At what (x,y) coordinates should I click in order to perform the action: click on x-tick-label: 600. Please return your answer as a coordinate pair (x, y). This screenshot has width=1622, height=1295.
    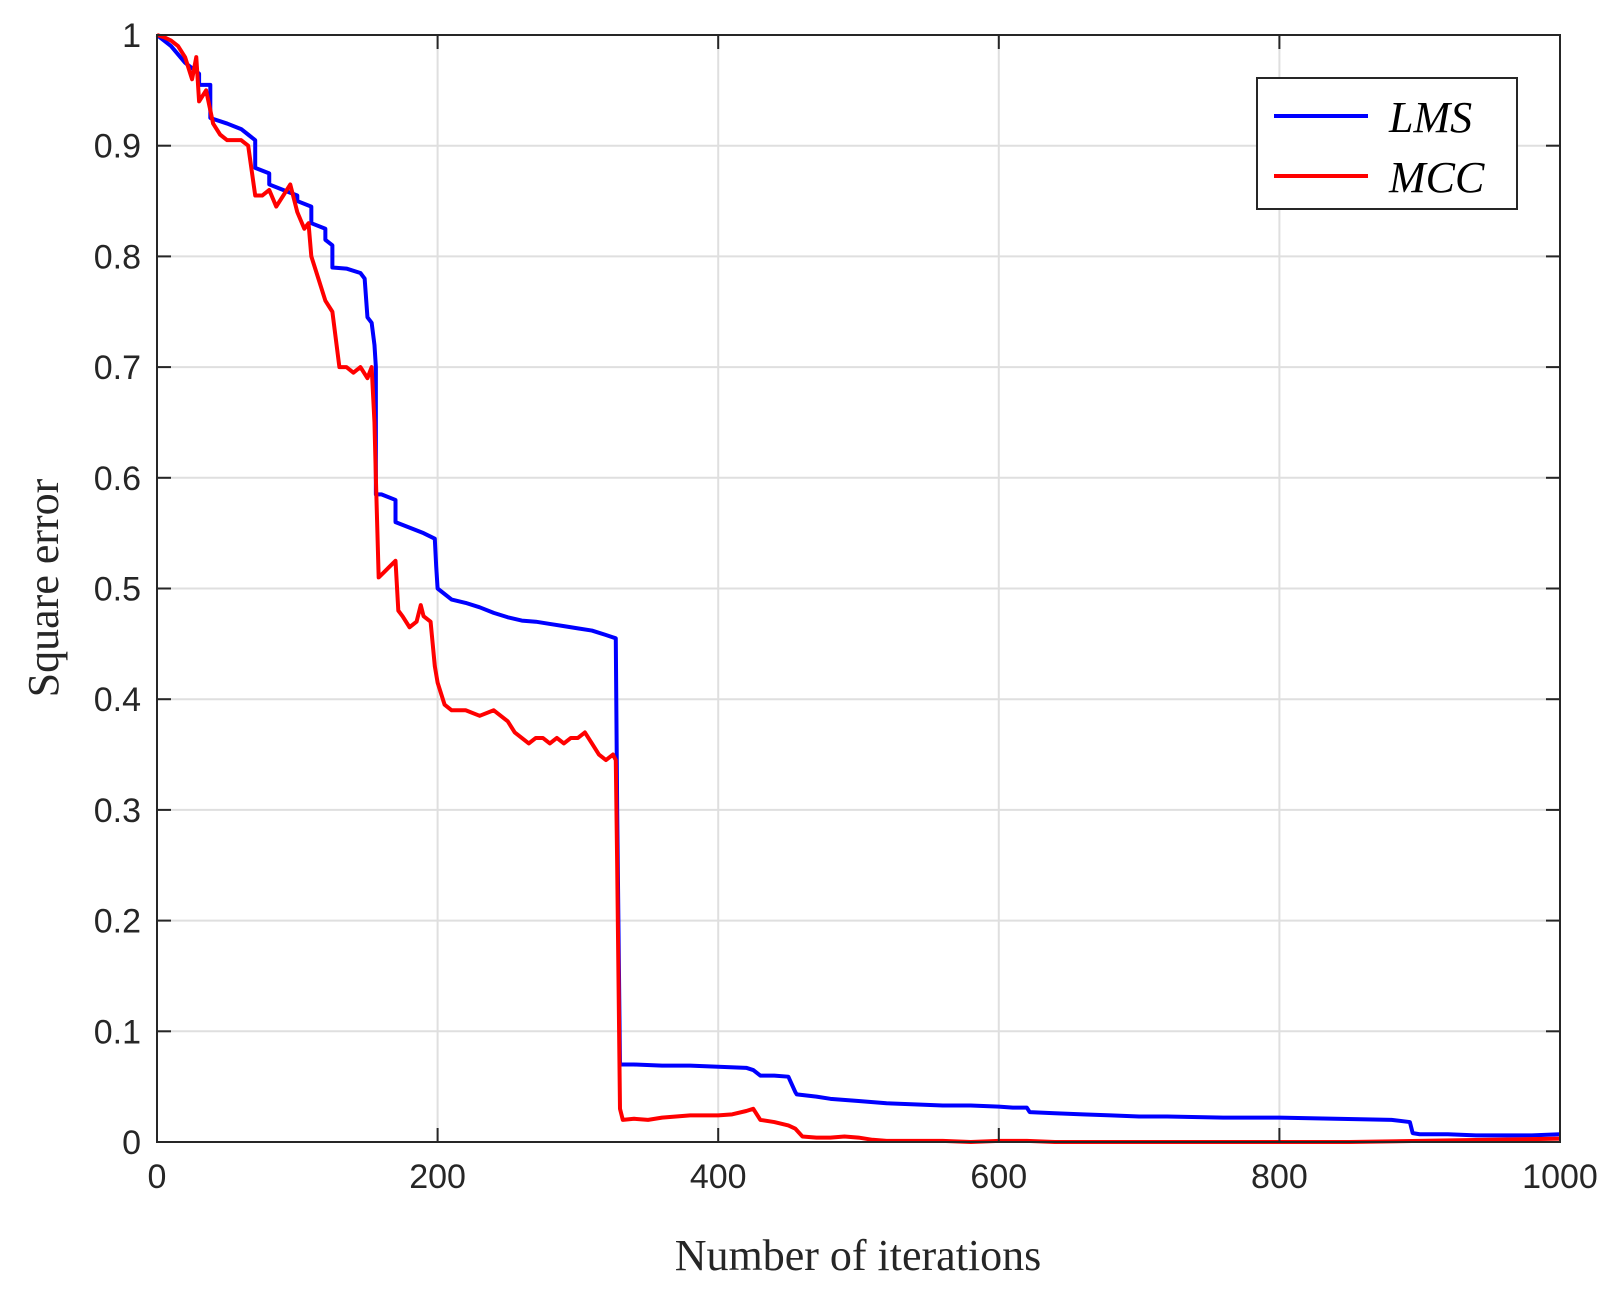
    Looking at the image, I should click on (998, 1177).